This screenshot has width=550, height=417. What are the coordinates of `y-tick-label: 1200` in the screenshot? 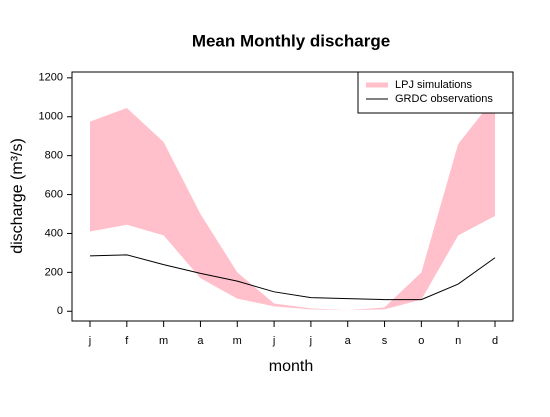 It's located at (51, 78).